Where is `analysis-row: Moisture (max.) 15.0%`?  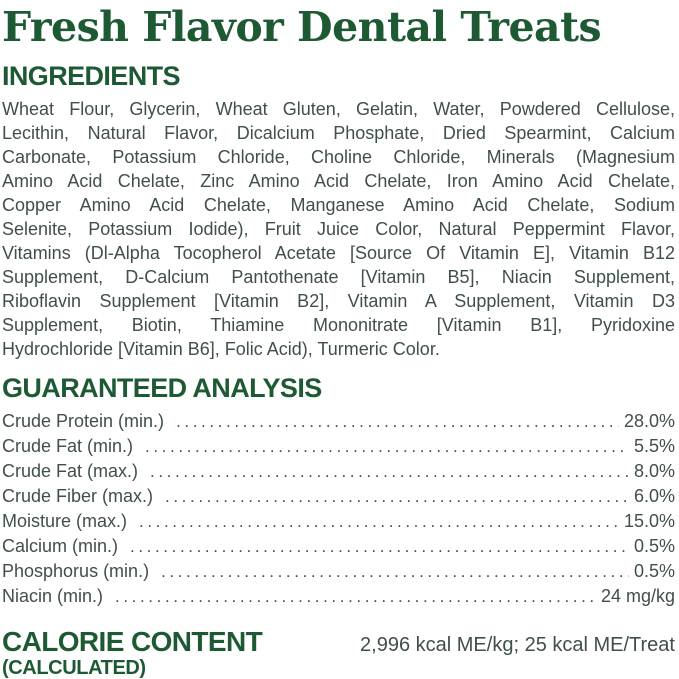 analysis-row: Moisture (max.) 15.0% is located at coordinates (338, 521).